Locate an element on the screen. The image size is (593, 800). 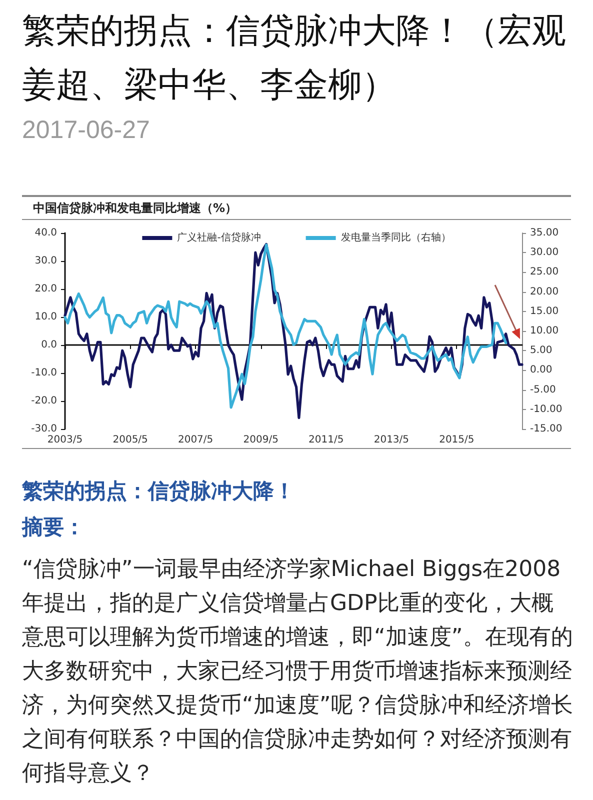
y-tick-label: -30.0 is located at coordinates (44, 429).